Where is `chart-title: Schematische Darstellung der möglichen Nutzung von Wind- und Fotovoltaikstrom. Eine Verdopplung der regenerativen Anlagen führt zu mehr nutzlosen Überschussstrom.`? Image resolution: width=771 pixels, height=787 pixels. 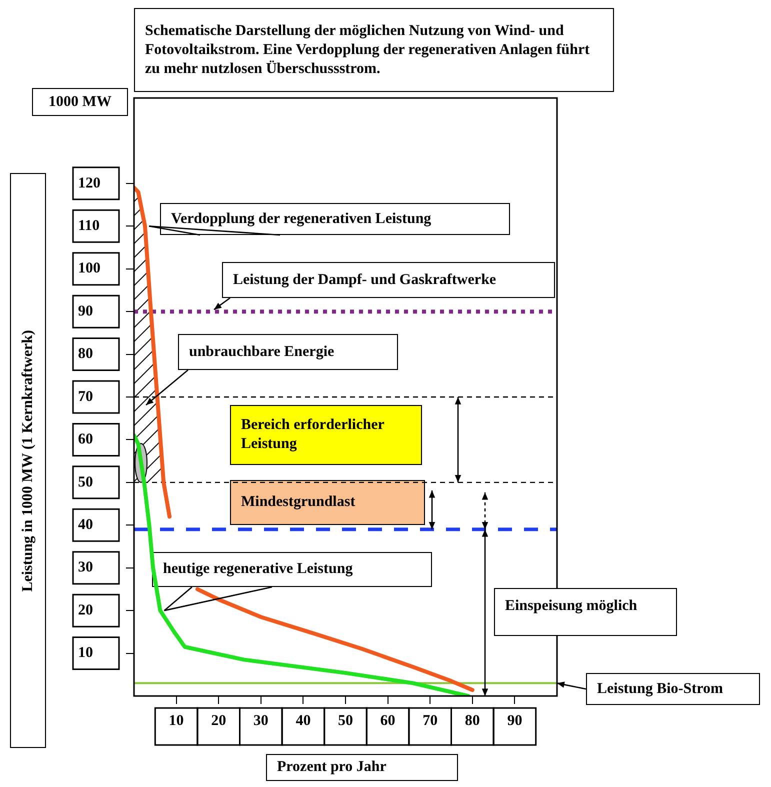
chart-title: Schematische Darstellung der möglichen Nutzung von Wind- und Fotovoltaikstrom. Eine Verdopplung der regenerativen Anlagen führt zu mehr nutzlosen Überschussstrom. is located at coordinates (374, 50).